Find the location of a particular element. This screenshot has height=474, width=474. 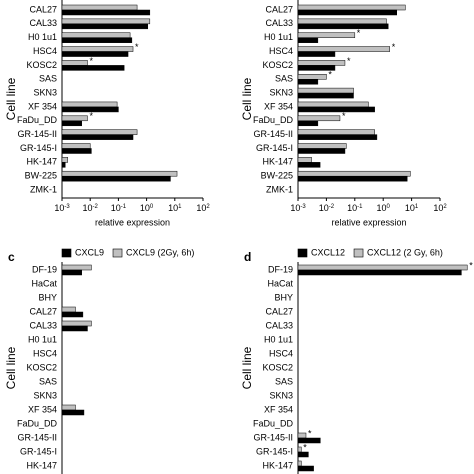

category-label: SKN3 is located at coordinates (281, 395).